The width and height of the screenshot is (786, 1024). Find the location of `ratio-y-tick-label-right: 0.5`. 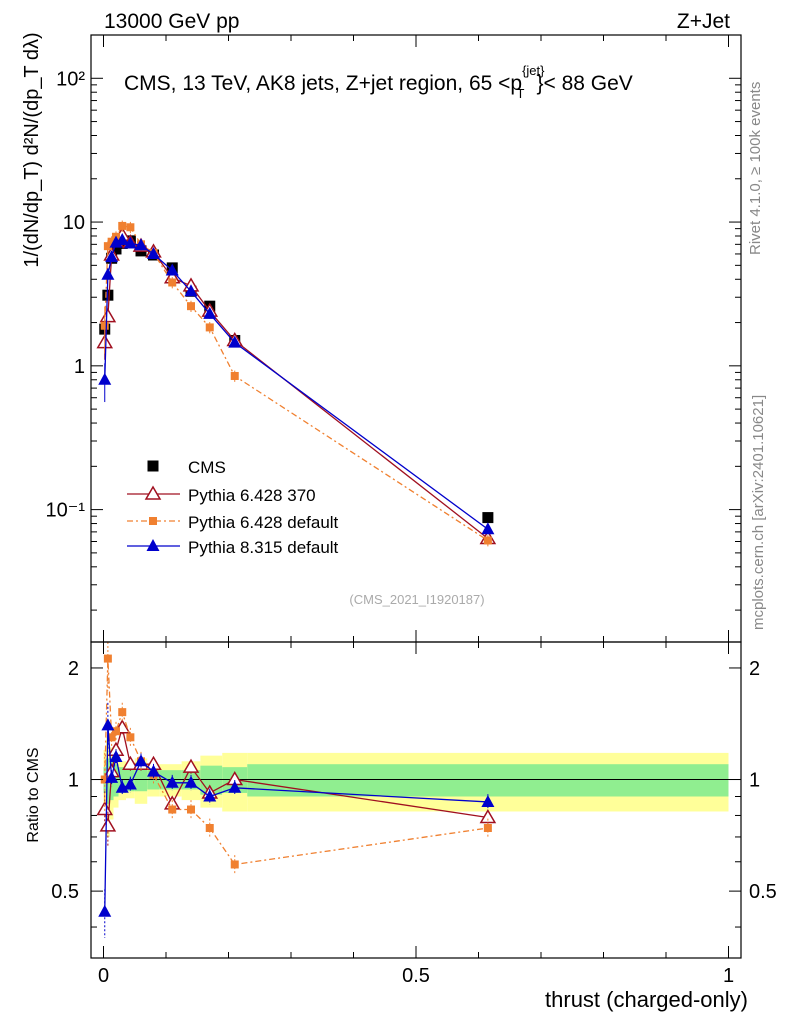

ratio-y-tick-label-right: 0.5 is located at coordinates (763, 892).